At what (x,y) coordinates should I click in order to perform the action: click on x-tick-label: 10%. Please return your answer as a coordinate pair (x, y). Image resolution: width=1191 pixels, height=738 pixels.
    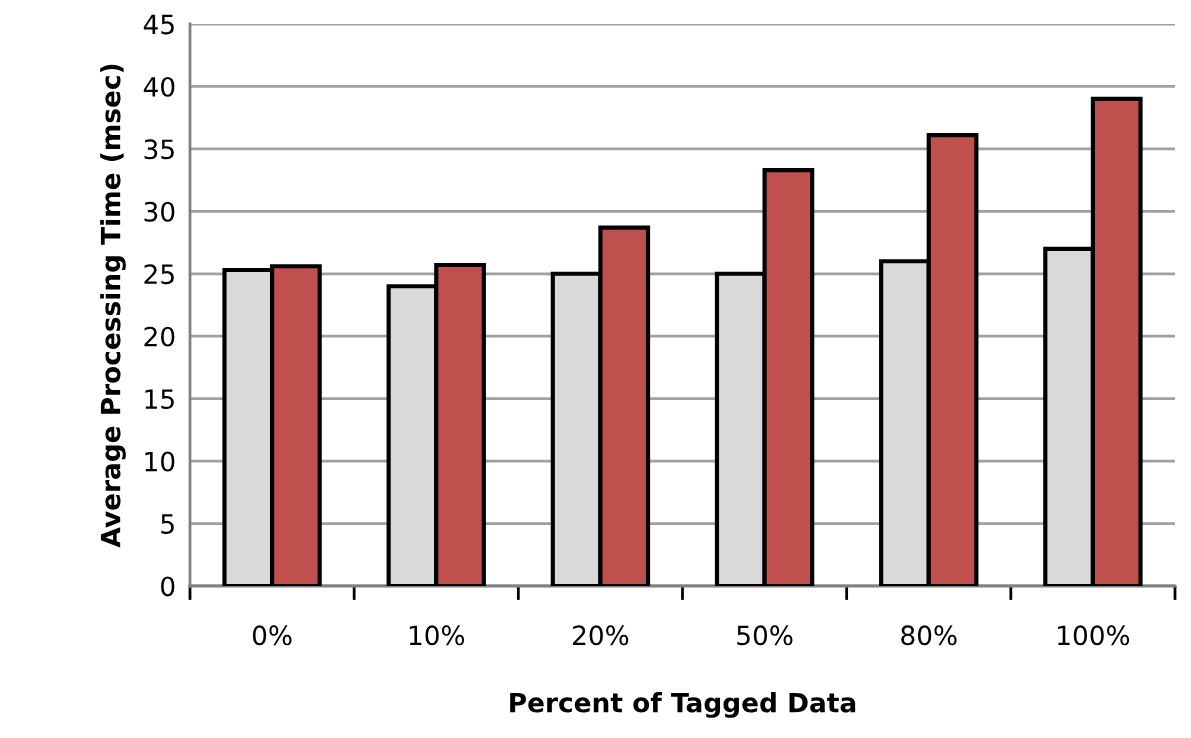
    Looking at the image, I should click on (437, 635).